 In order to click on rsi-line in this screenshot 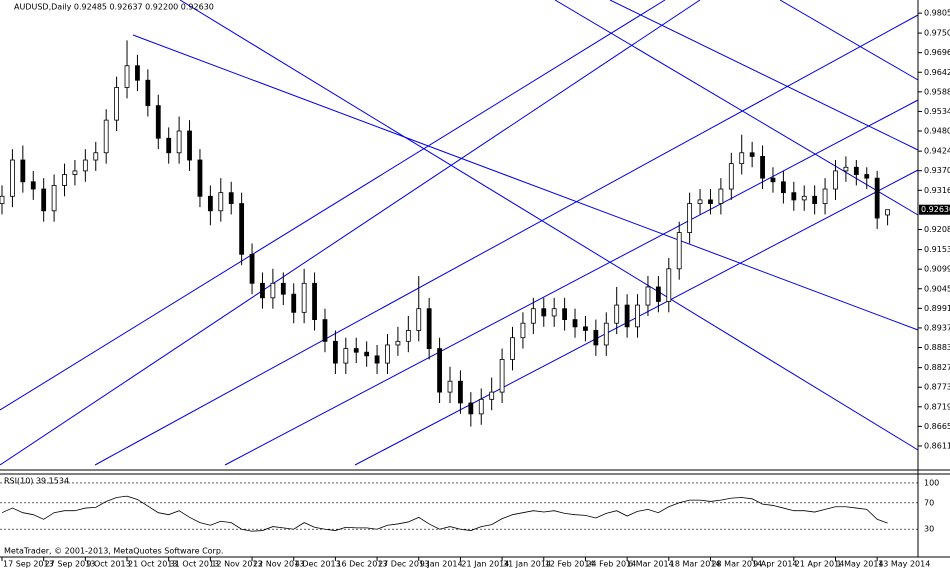, I will do `click(444, 513)`.